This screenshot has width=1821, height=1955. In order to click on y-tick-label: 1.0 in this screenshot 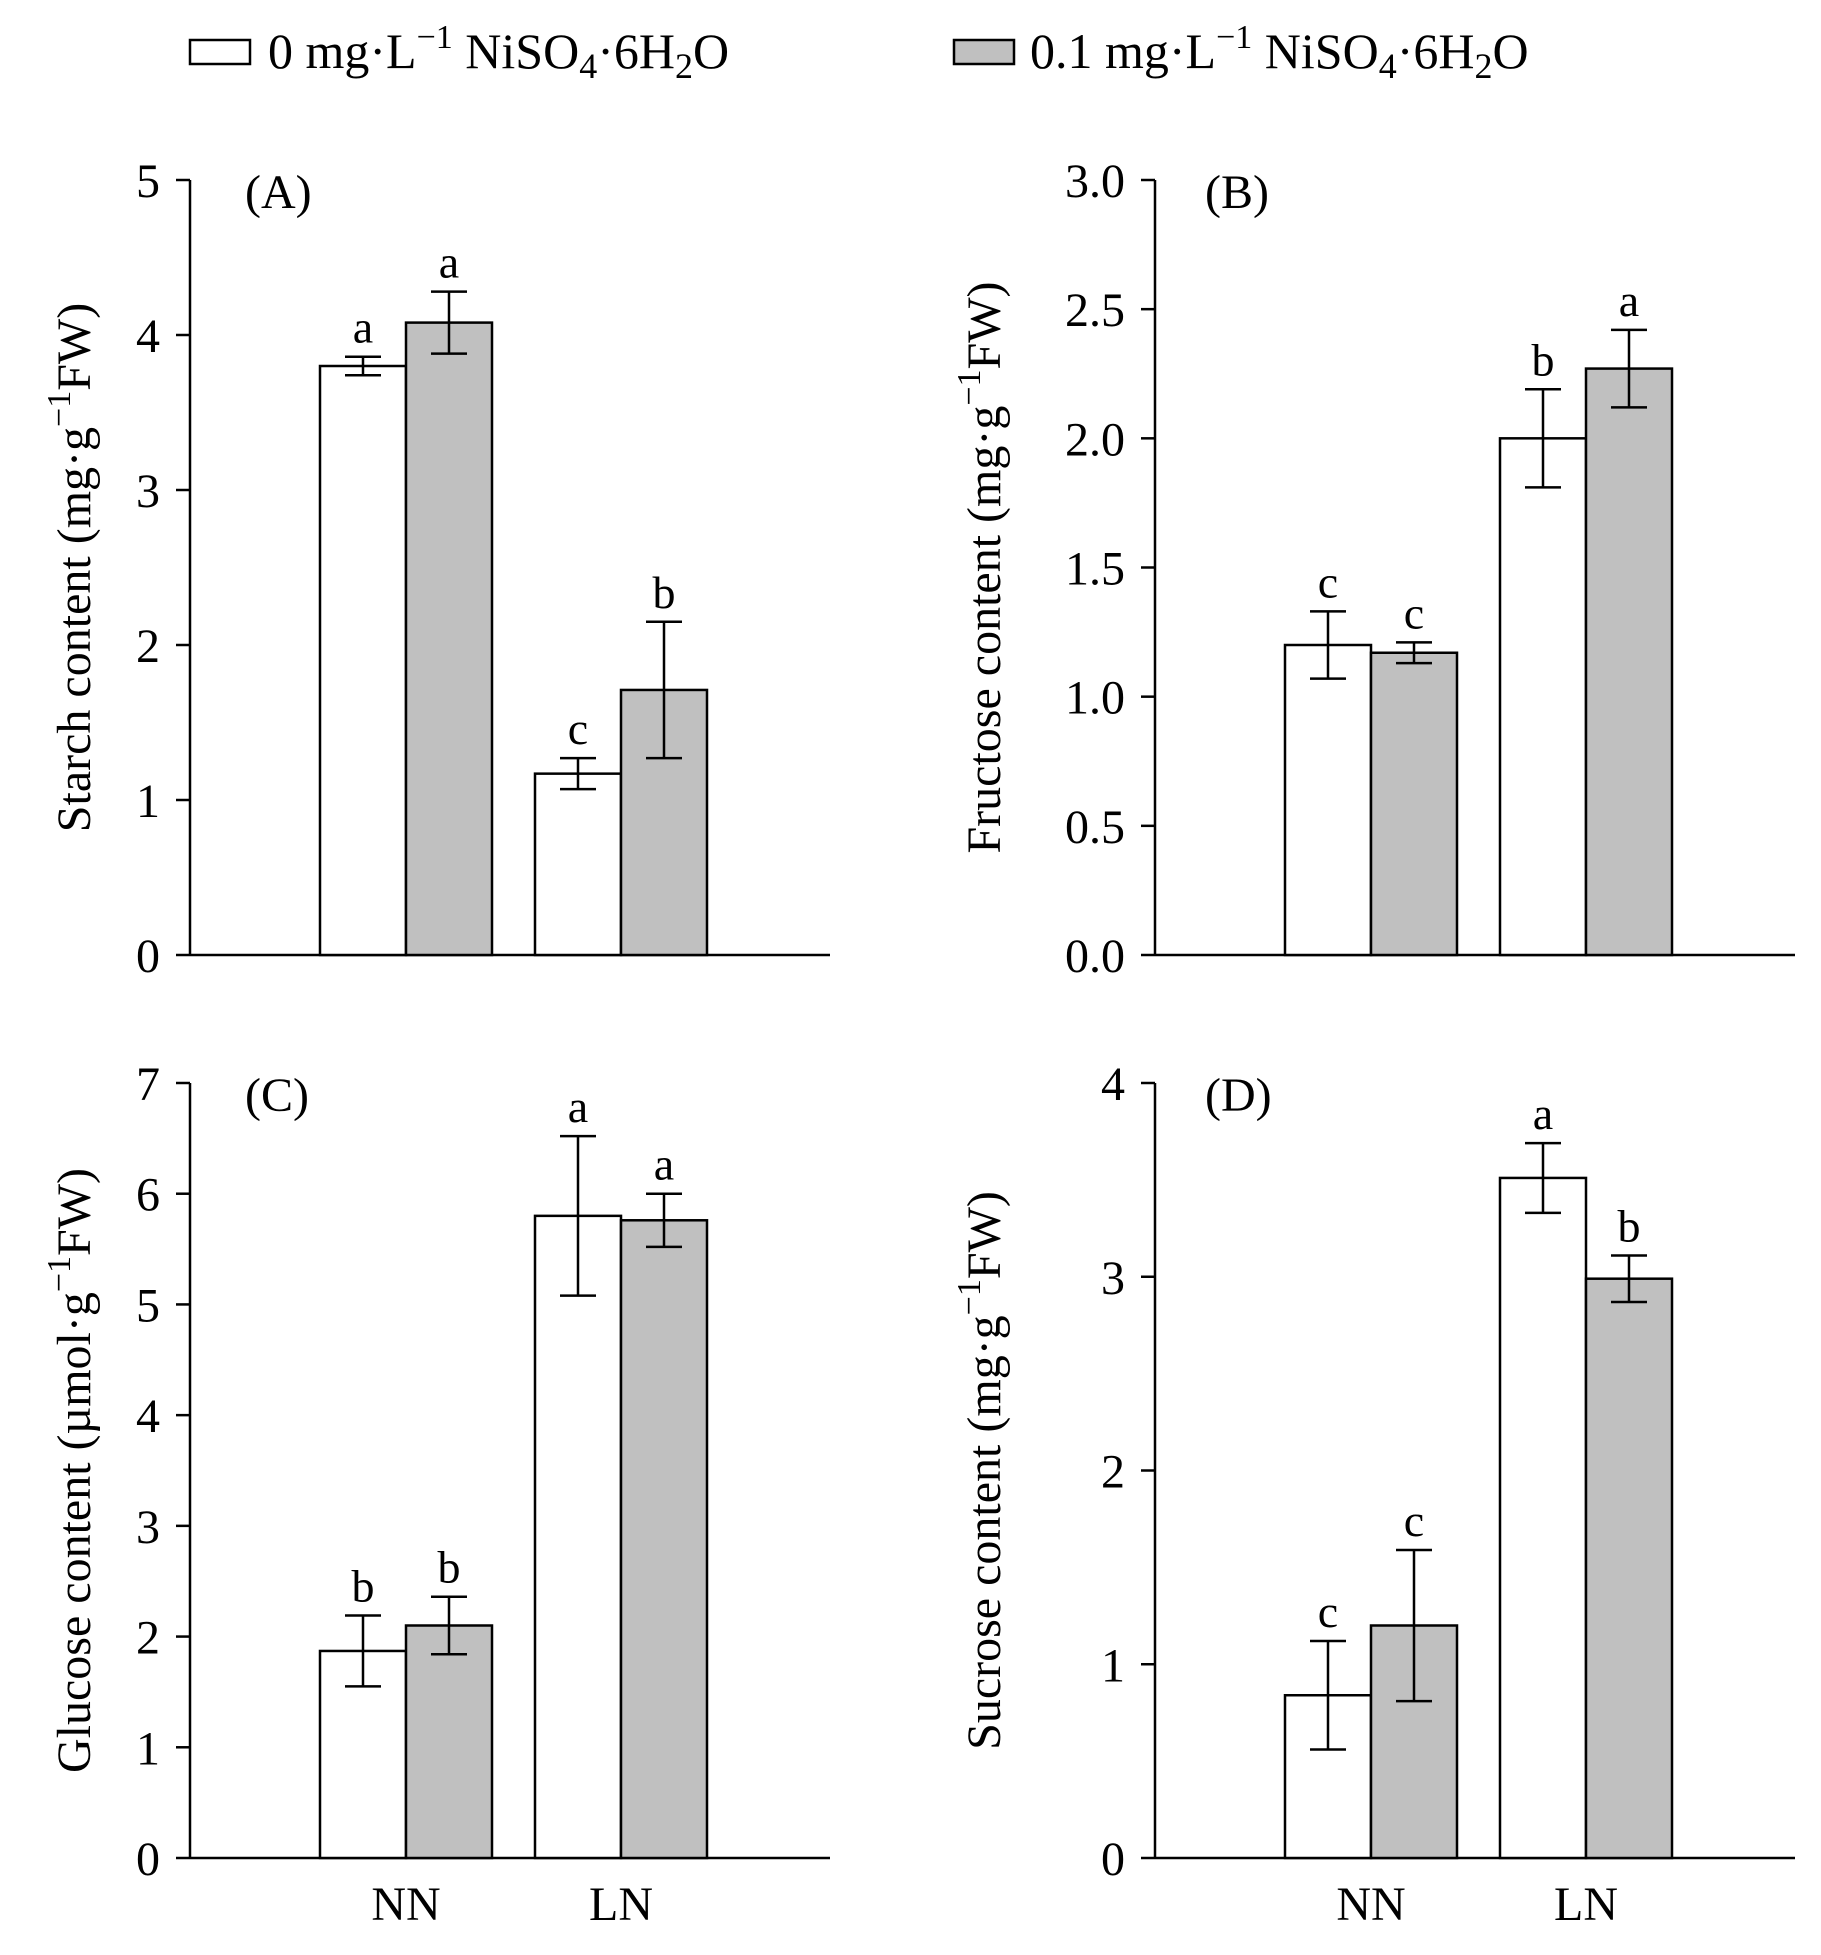, I will do `click(1095, 698)`.